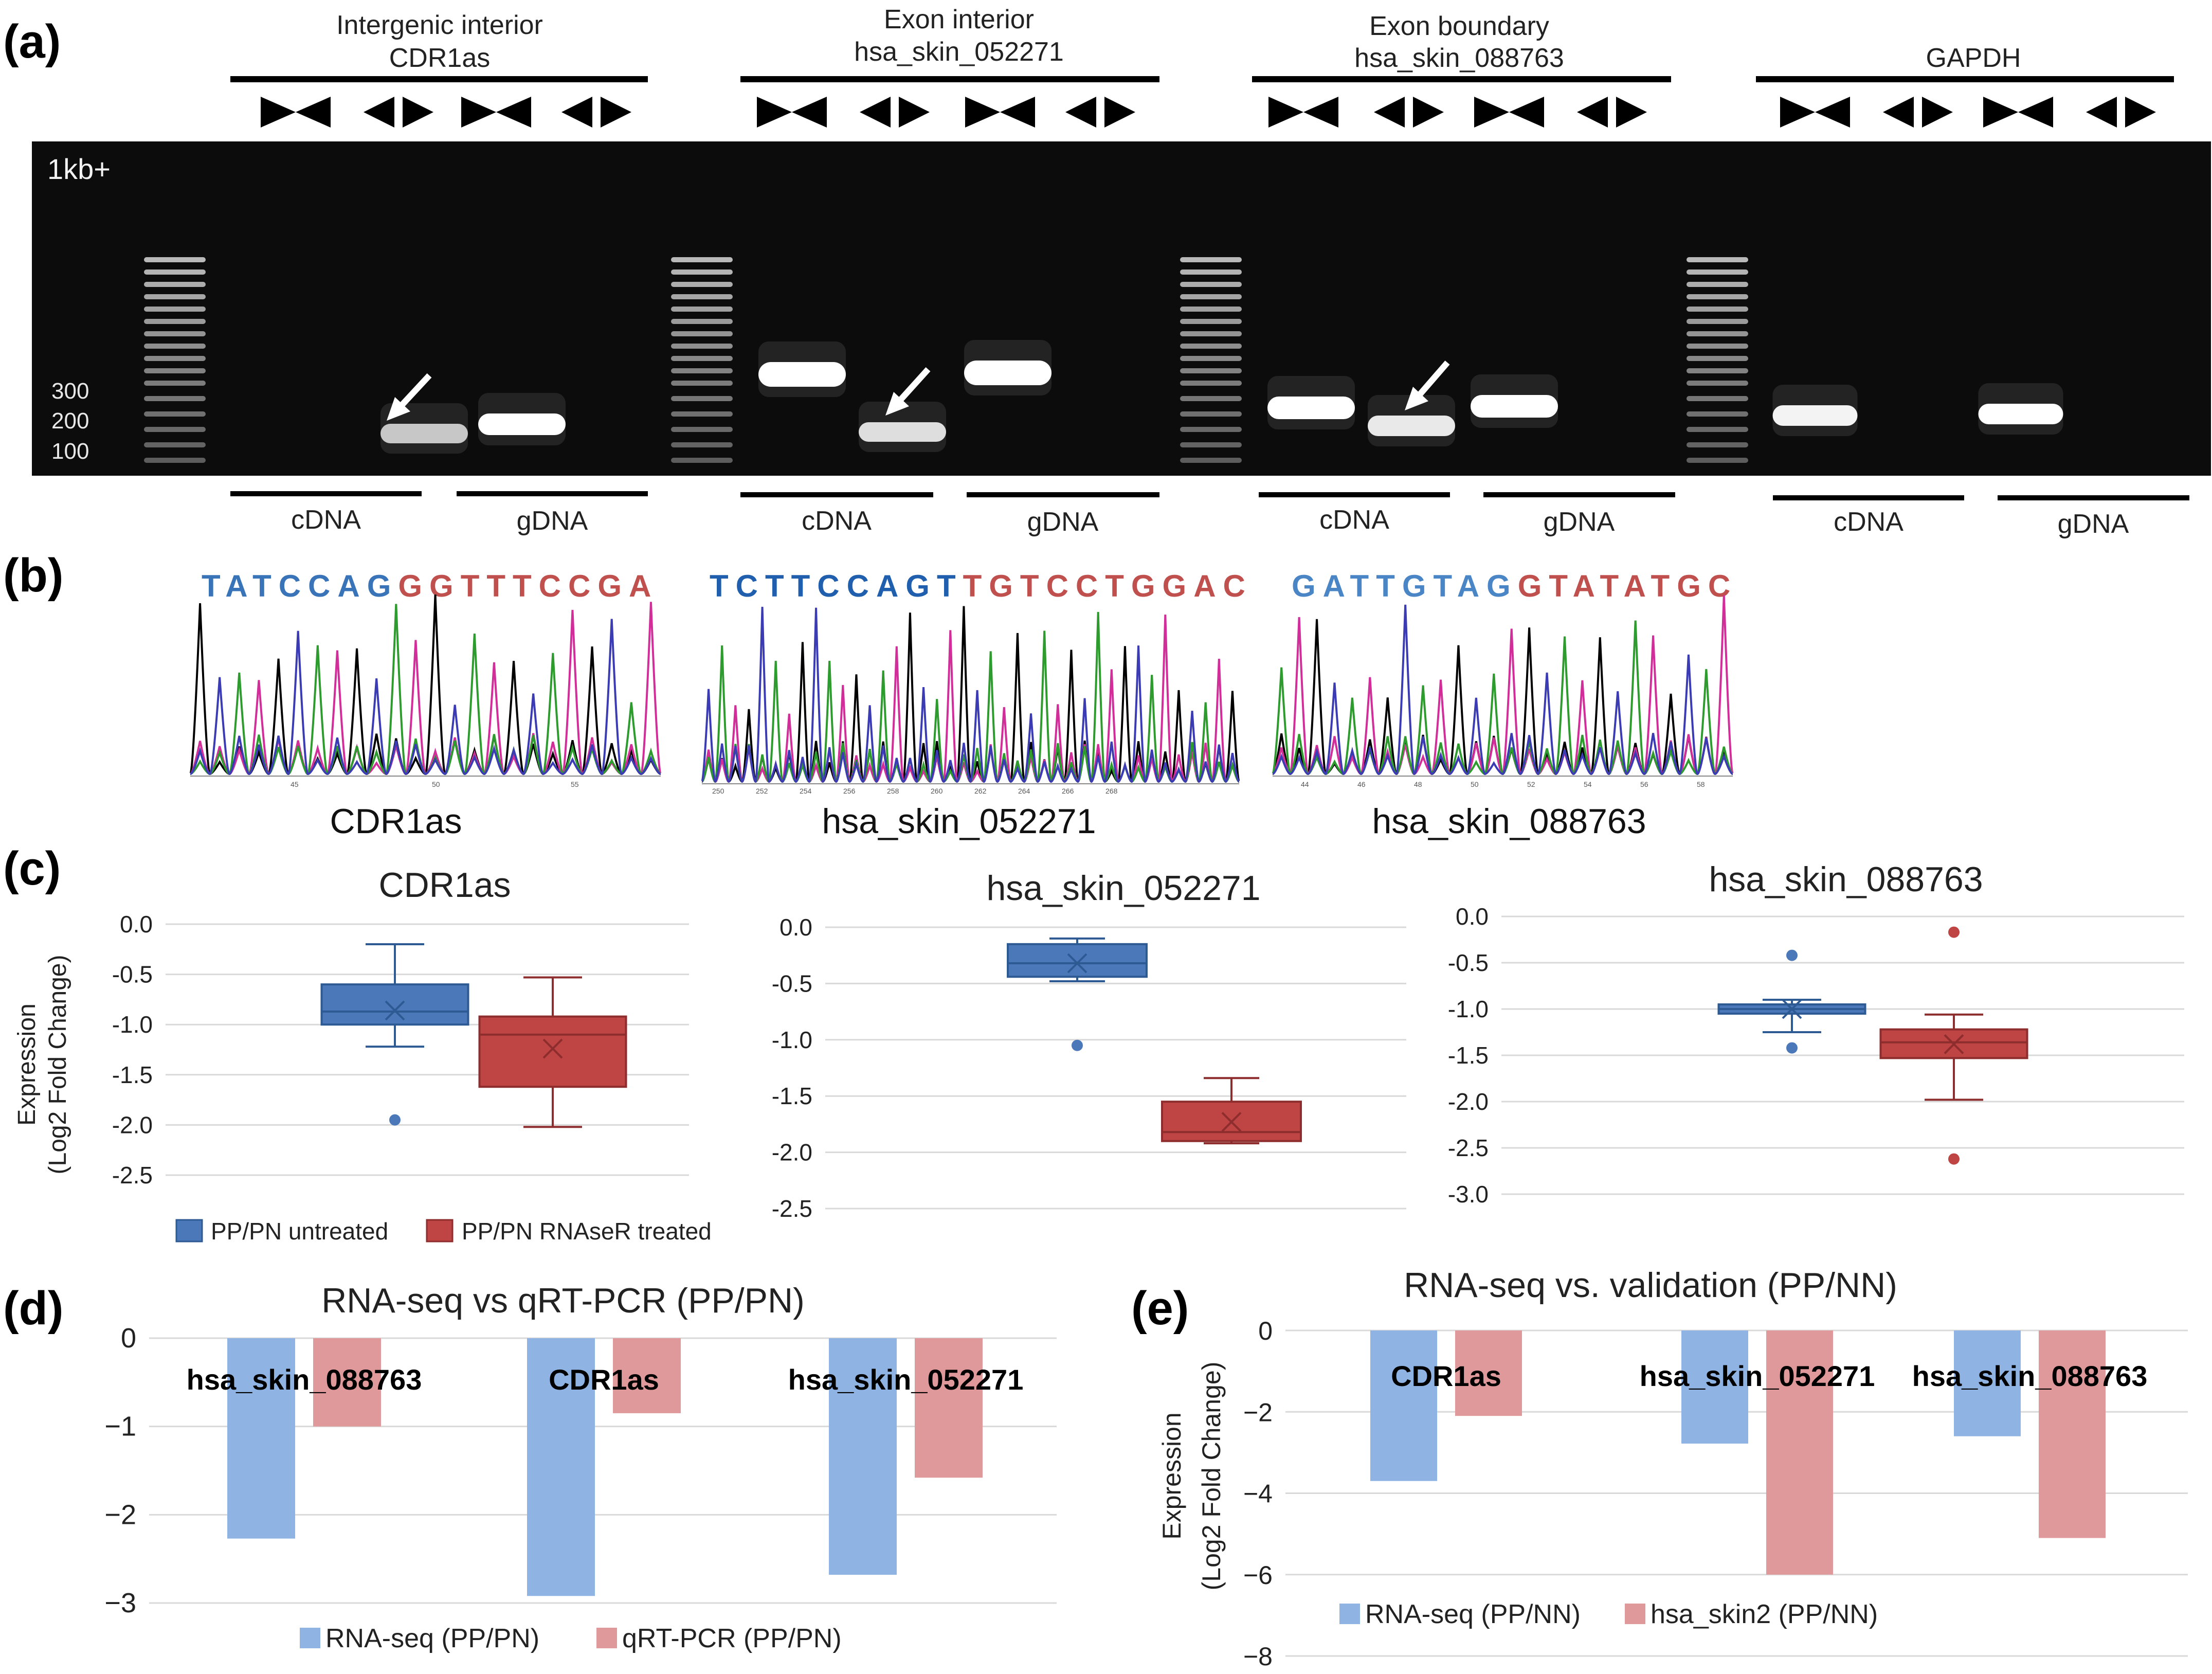  Describe the element at coordinates (1063, 522) in the screenshot. I see `lane-label-gdna-2: gDNA` at that location.